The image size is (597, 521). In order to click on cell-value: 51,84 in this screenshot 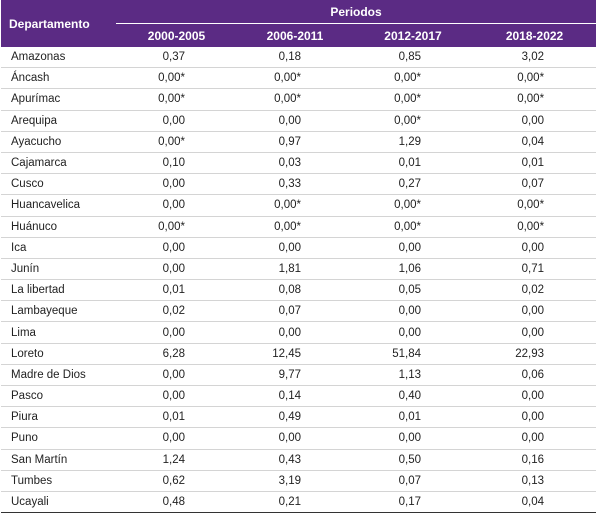, I will do `click(413, 354)`.